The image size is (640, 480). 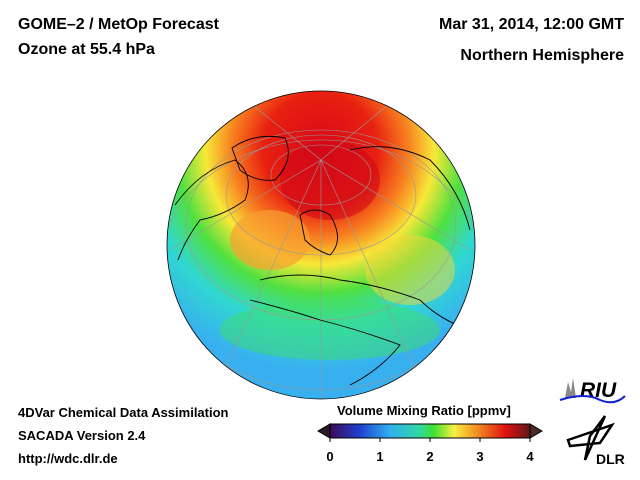 I want to click on map-title: GOME–2 / MetOp Forecast, so click(x=118, y=24).